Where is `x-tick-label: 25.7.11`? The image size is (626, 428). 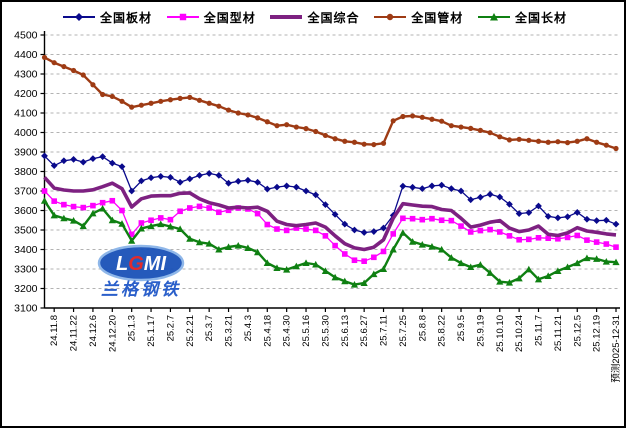 x-tick-label: 25.7.11 is located at coordinates (384, 330).